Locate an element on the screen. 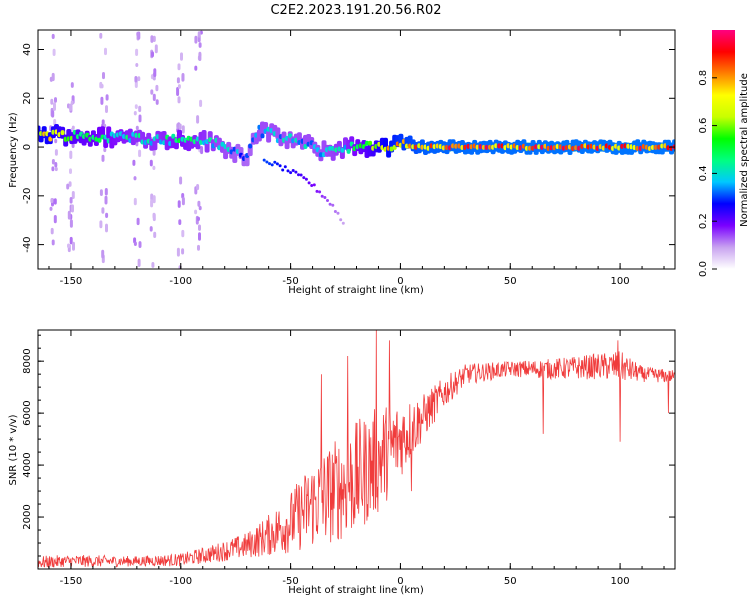  spectrogram-xlabel: Height of straight line (km) is located at coordinates (356, 290).